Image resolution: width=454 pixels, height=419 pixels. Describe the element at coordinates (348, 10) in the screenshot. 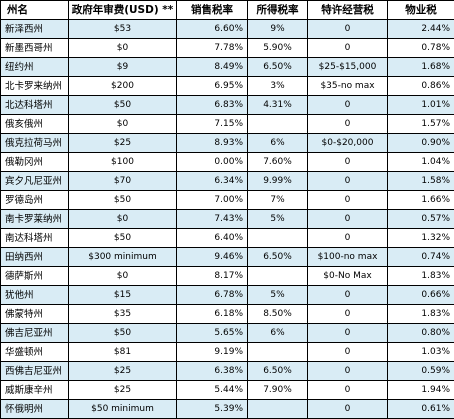

I see `header-franchise-tax: 特许经营税` at that location.